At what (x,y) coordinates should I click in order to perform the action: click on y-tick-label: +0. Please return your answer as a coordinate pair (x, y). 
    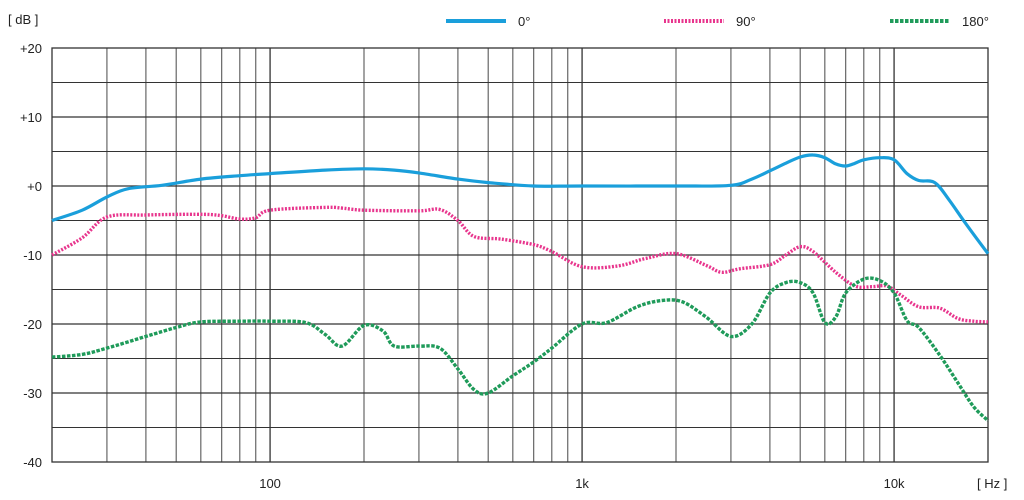
    Looking at the image, I should click on (34, 186).